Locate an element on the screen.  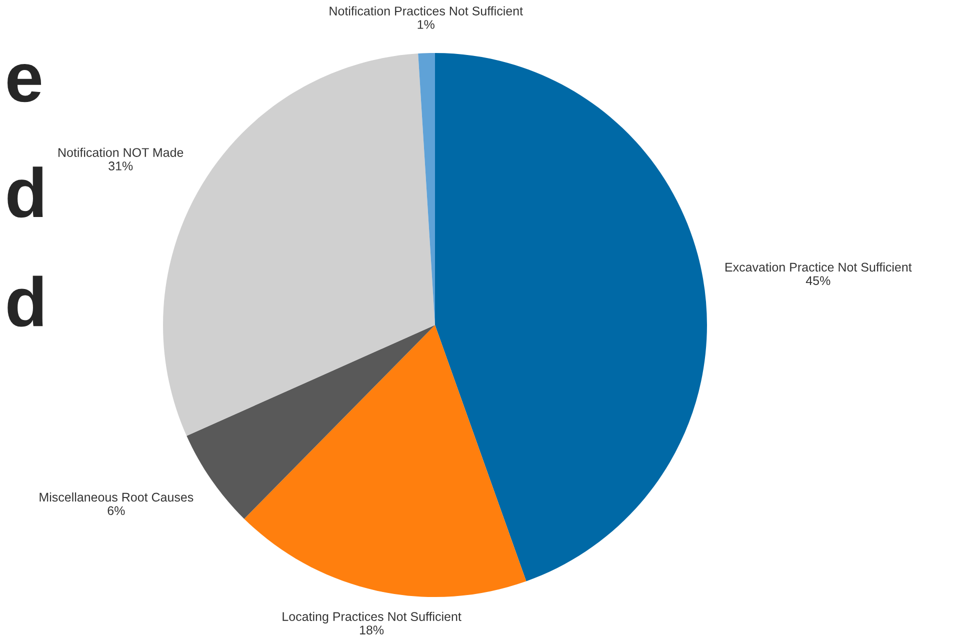
slice-label: Notification Practices Not Sufficient is located at coordinates (426, 11).